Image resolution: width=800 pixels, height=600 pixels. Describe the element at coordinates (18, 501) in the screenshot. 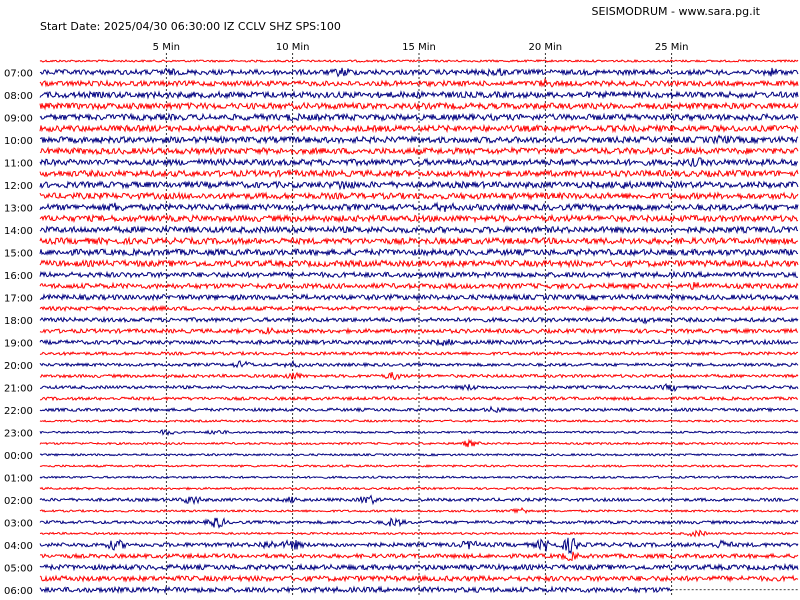

I see `hour-row-label: 02:00` at that location.